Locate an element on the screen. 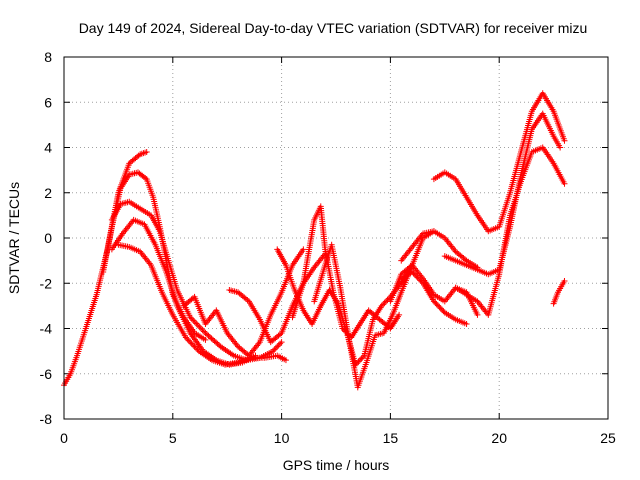 The width and height of the screenshot is (640, 480). x-tick-label: 10 is located at coordinates (282, 438).